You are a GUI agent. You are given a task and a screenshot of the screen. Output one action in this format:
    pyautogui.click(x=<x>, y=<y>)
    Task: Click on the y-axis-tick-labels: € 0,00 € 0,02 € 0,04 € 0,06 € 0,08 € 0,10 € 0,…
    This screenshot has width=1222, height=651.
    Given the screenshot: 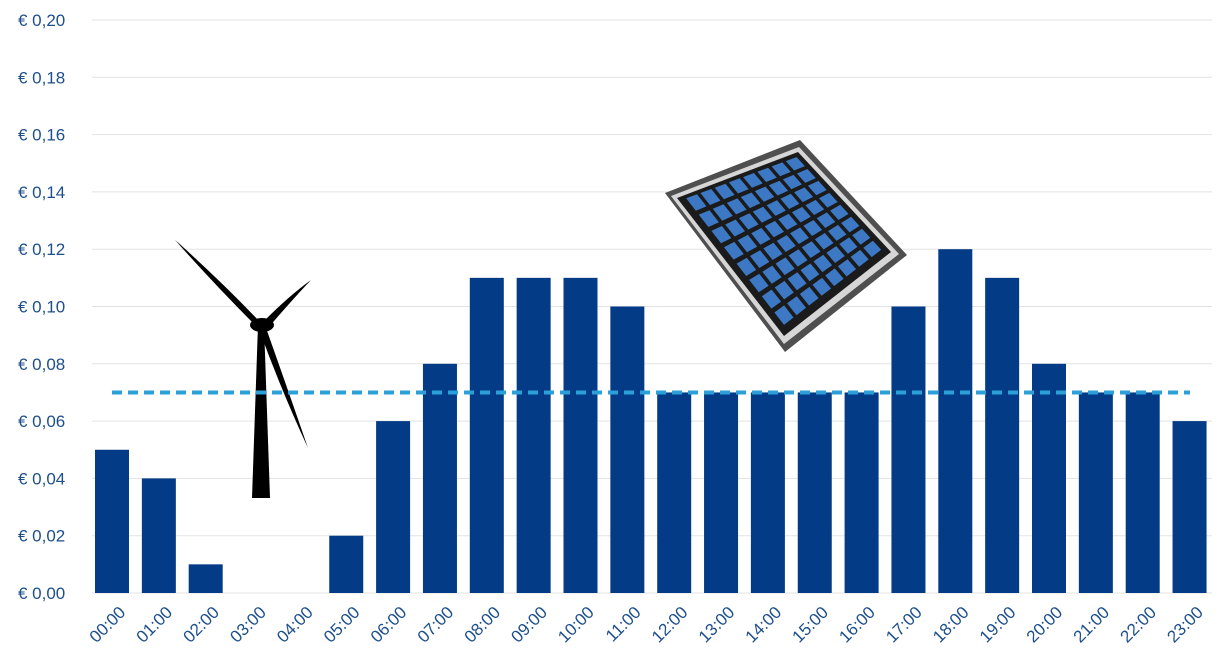 What is the action you would take?
    pyautogui.click(x=41, y=307)
    